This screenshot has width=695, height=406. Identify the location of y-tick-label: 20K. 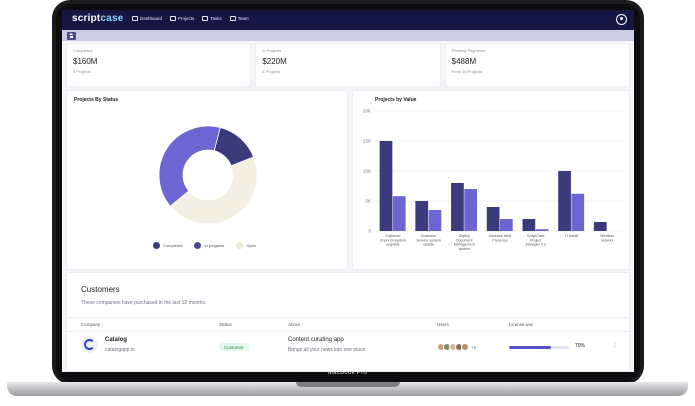
(367, 111).